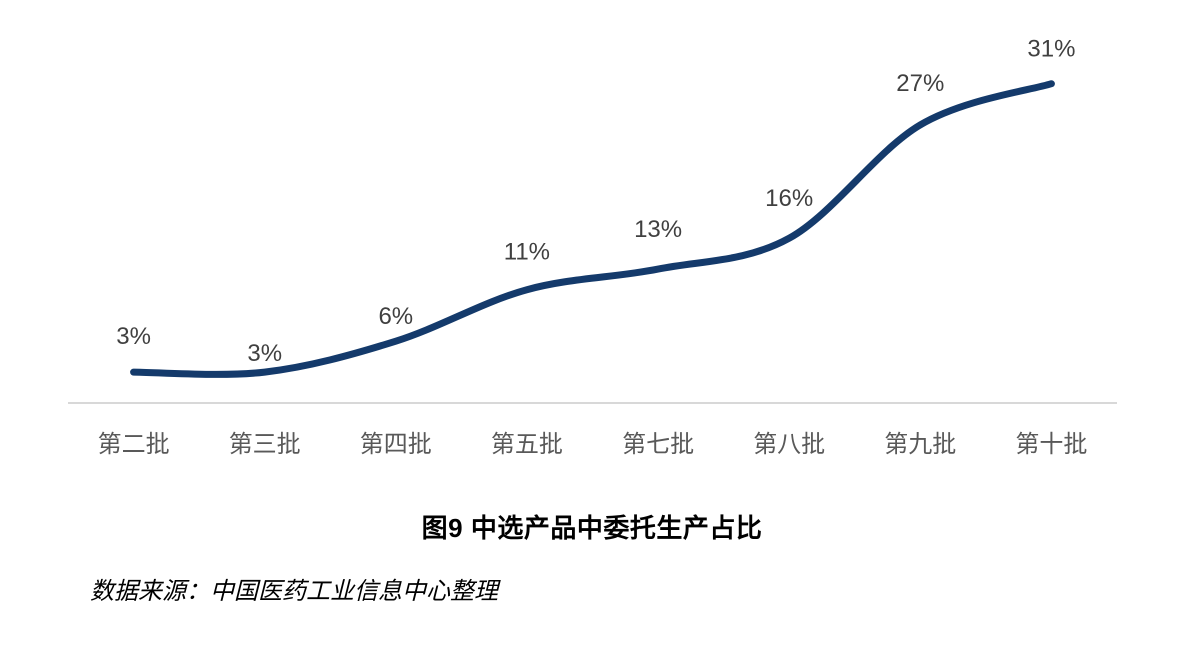 This screenshot has width=1184, height=650. I want to click on x-axis-label: 第三批, so click(265, 444).